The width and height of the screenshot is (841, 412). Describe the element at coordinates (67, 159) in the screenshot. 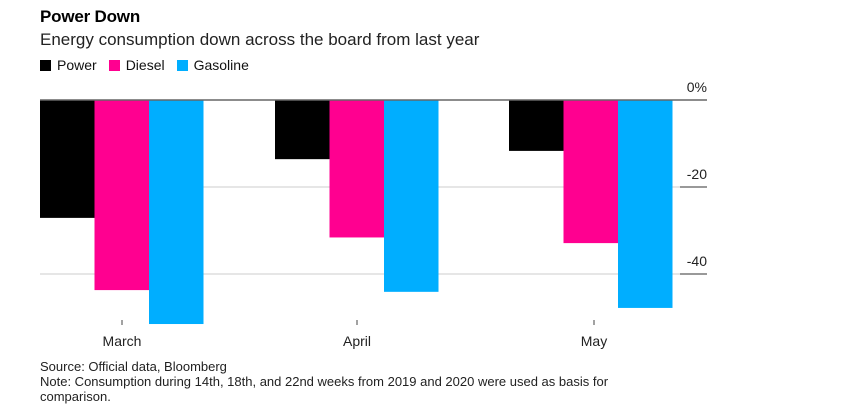

I see `bar-power-march` at that location.